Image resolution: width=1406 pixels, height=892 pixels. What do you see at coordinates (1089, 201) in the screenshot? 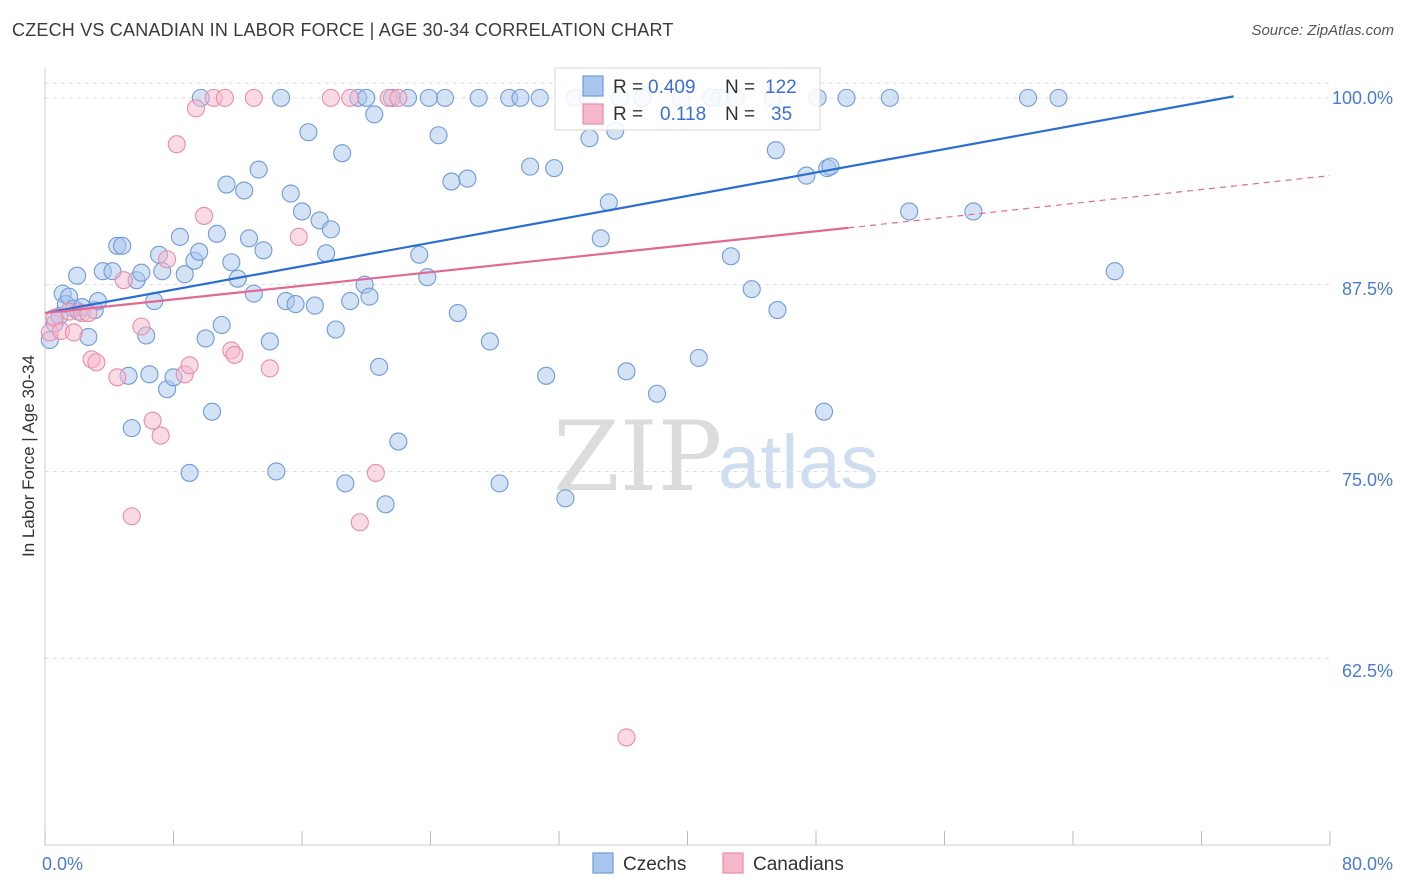
I see `canadian-trend-extension` at bounding box center [1089, 201].